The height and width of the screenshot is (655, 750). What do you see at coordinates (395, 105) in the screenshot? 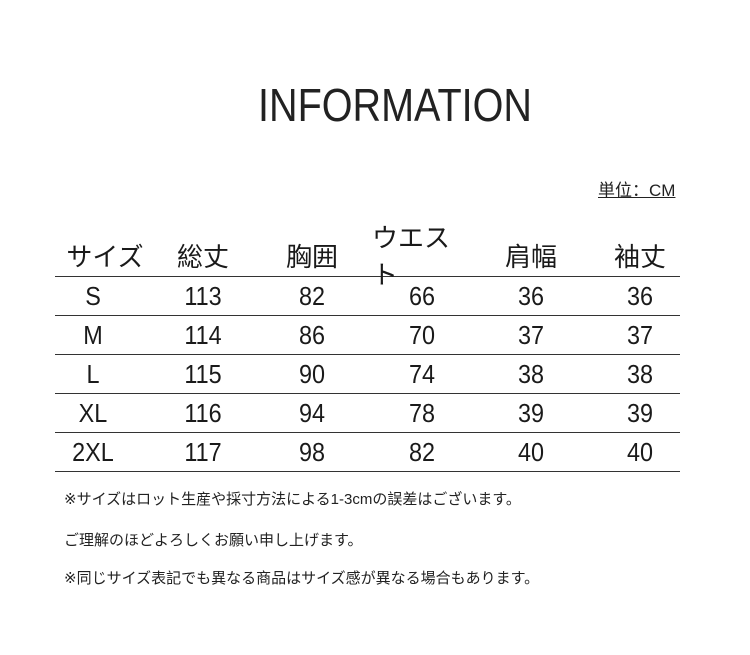
I see `page-title: INFORMATION` at bounding box center [395, 105].